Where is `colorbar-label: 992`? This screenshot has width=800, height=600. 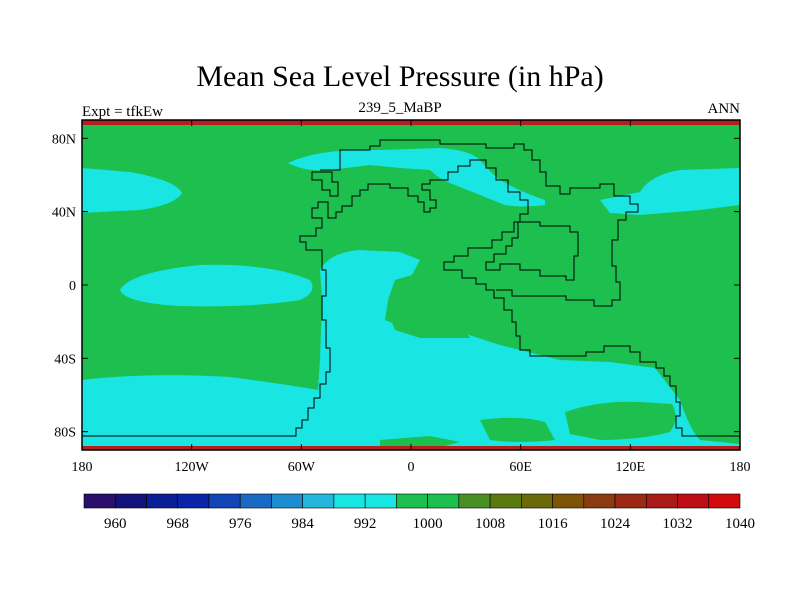 colorbar-label: 992 is located at coordinates (365, 524).